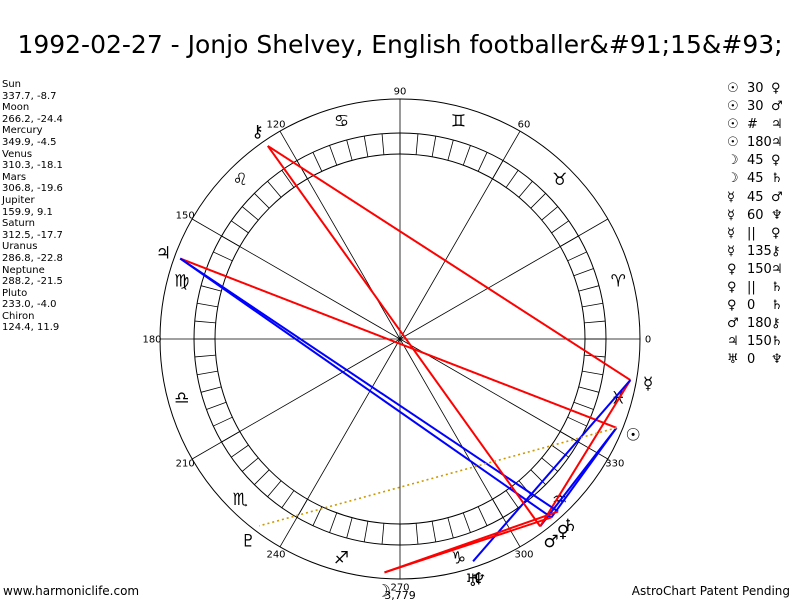 This screenshot has height=600, width=800. I want to click on planet-coords-chiron: 124.4, 11.9, so click(31, 328).